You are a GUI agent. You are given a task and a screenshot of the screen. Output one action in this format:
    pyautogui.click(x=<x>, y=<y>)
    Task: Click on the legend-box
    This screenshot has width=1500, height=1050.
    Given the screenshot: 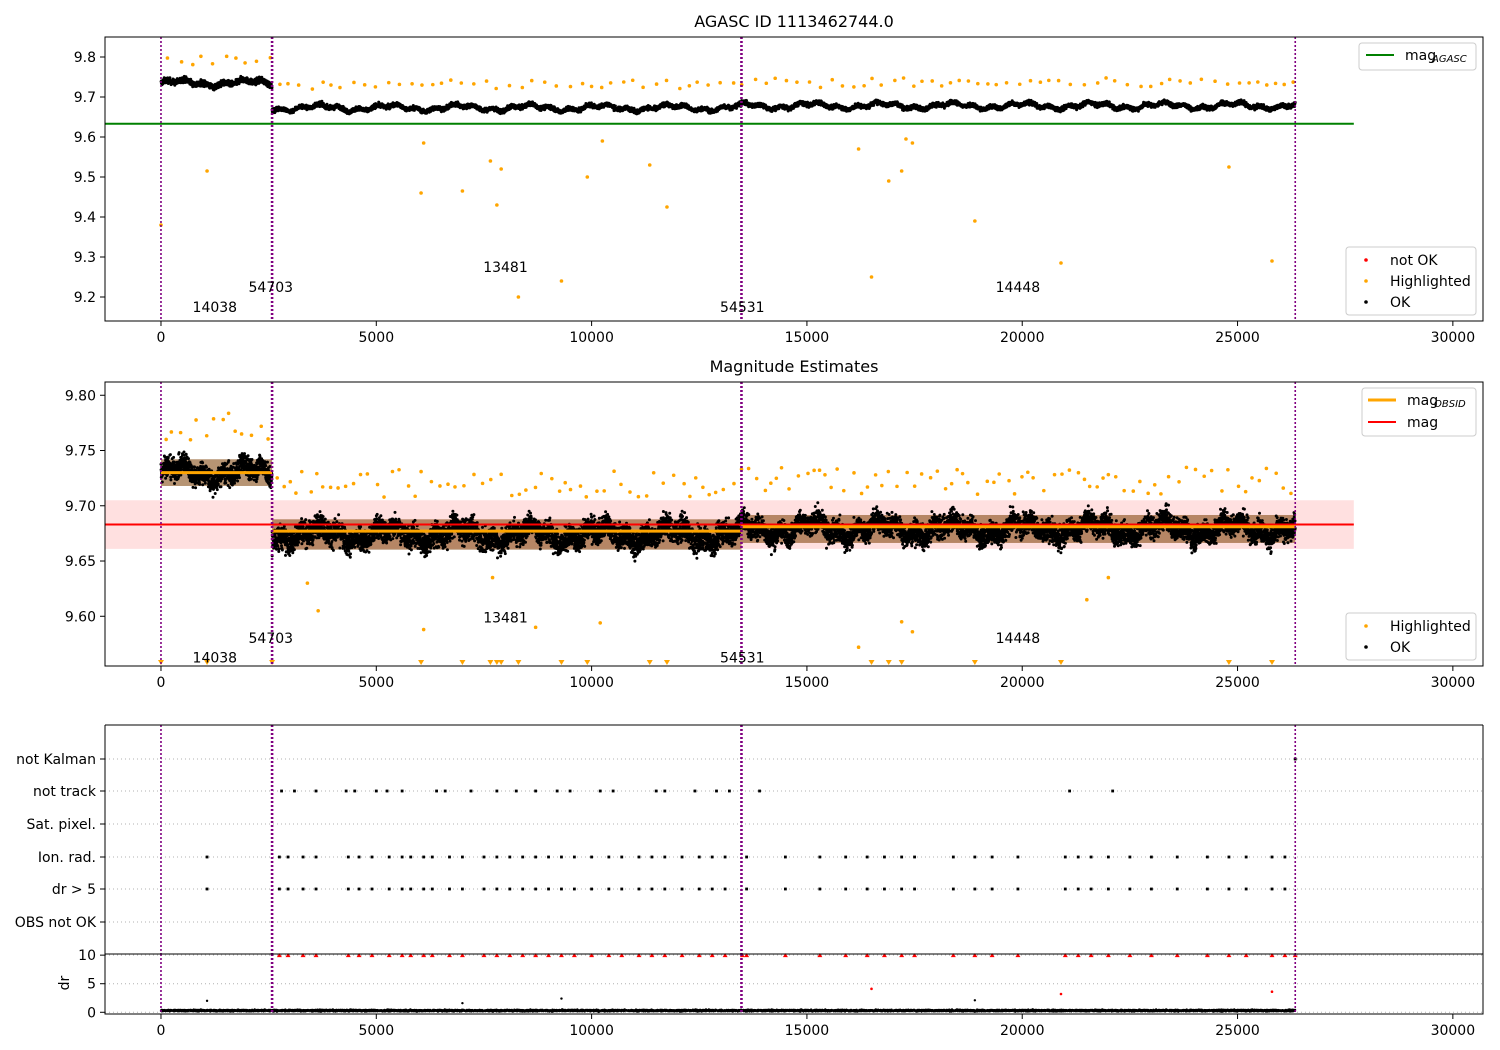 What is the action you would take?
    pyautogui.click(x=1411, y=281)
    